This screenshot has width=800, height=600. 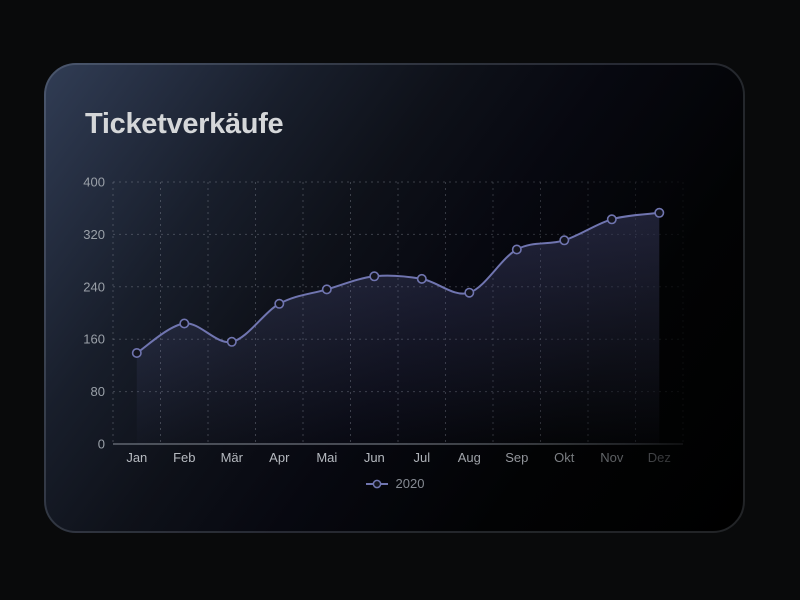 What do you see at coordinates (659, 212) in the screenshot?
I see `data-point-Dez` at bounding box center [659, 212].